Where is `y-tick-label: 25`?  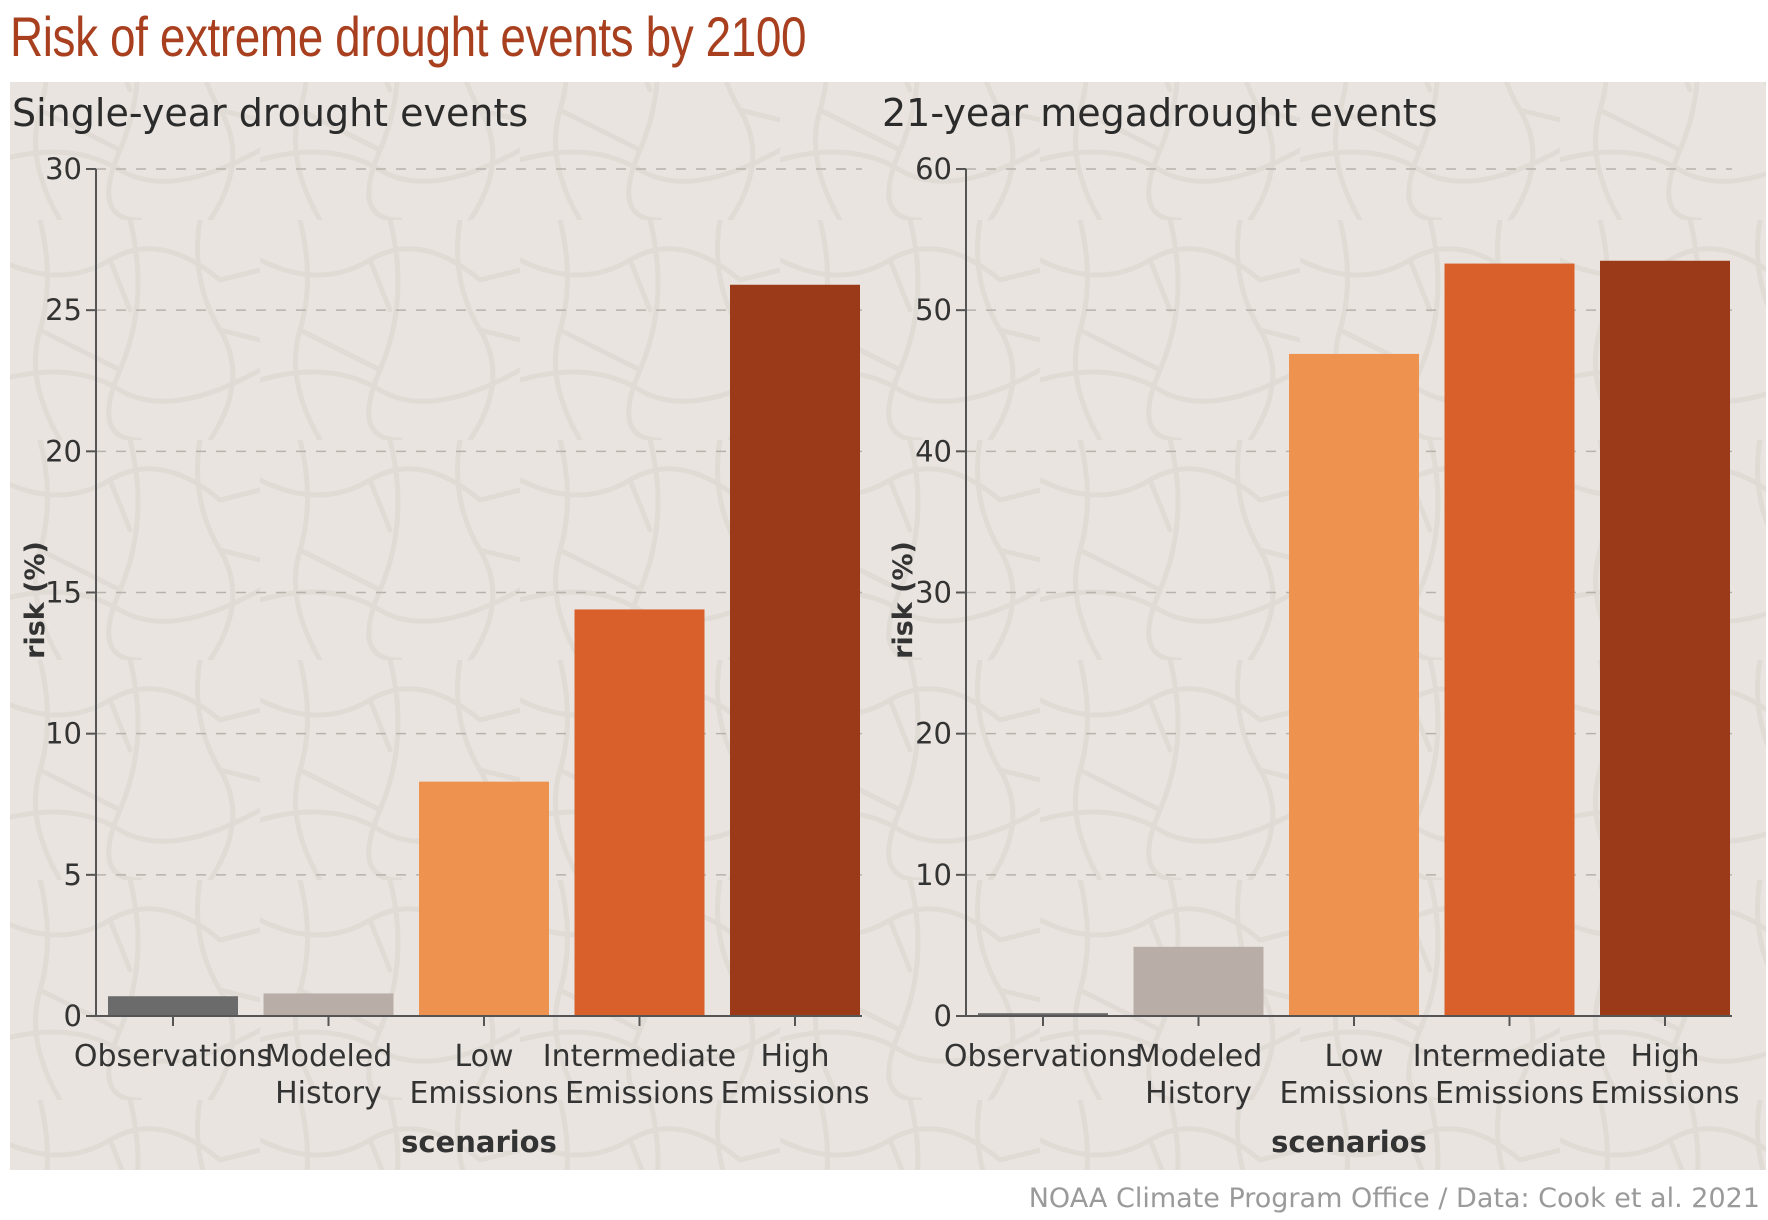 y-tick-label: 25 is located at coordinates (63, 310).